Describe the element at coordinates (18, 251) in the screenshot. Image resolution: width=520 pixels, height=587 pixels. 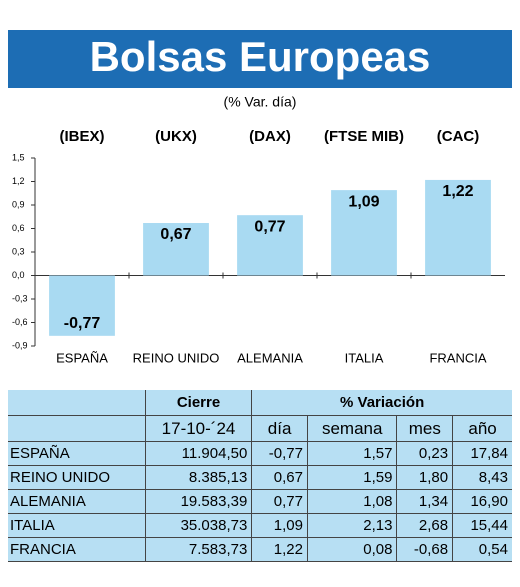
I see `y-tick-label: 0,3` at that location.